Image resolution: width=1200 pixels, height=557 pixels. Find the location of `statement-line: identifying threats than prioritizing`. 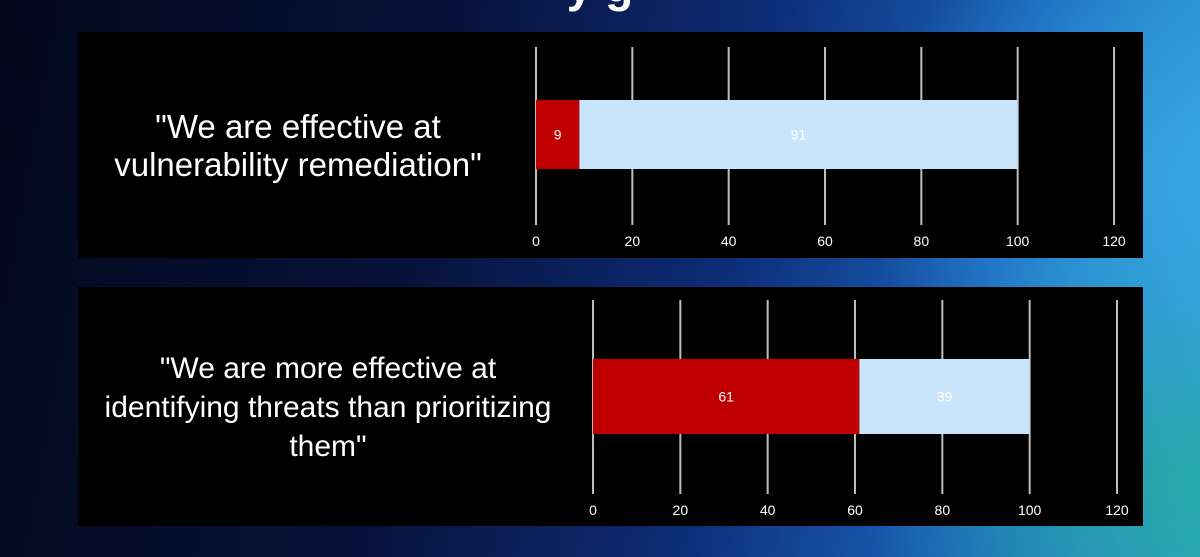

statement-line: identifying threats than prioritizing is located at coordinates (328, 407).